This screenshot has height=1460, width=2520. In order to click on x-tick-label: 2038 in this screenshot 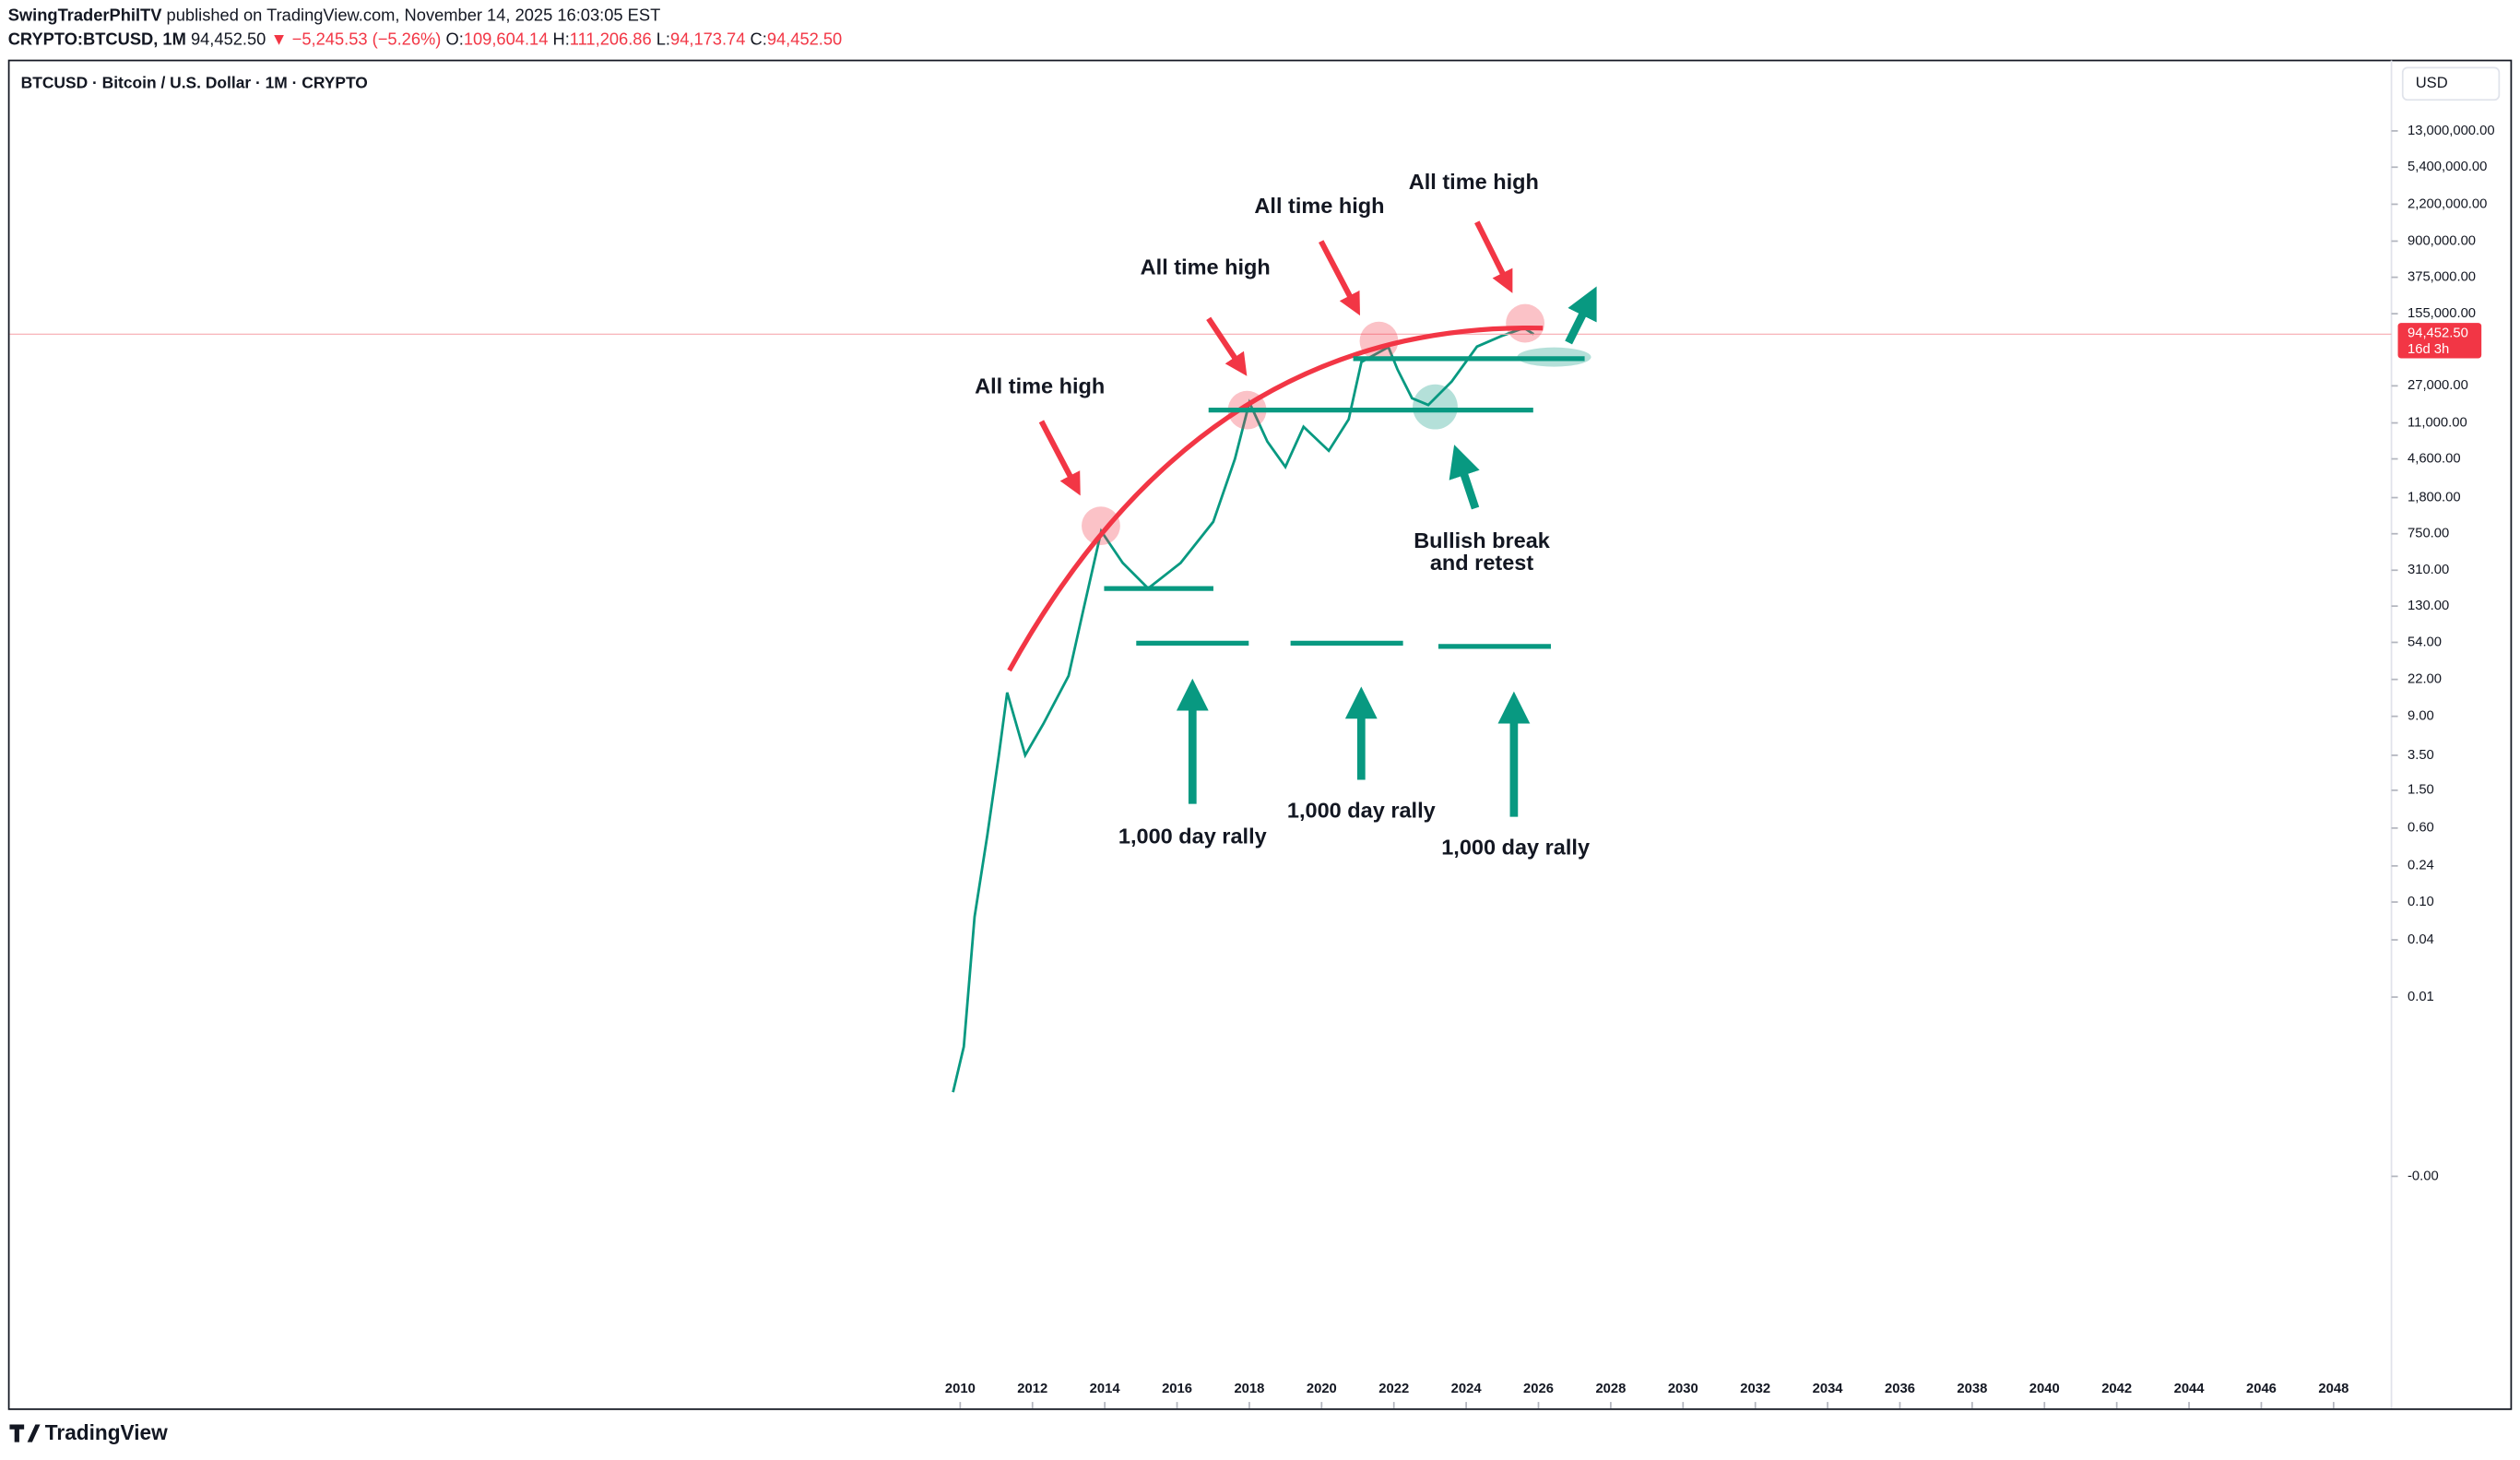, I will do `click(1972, 1389)`.